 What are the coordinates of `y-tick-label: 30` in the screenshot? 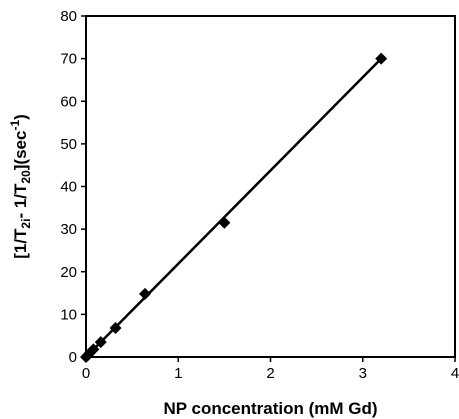 It's located at (68, 229).